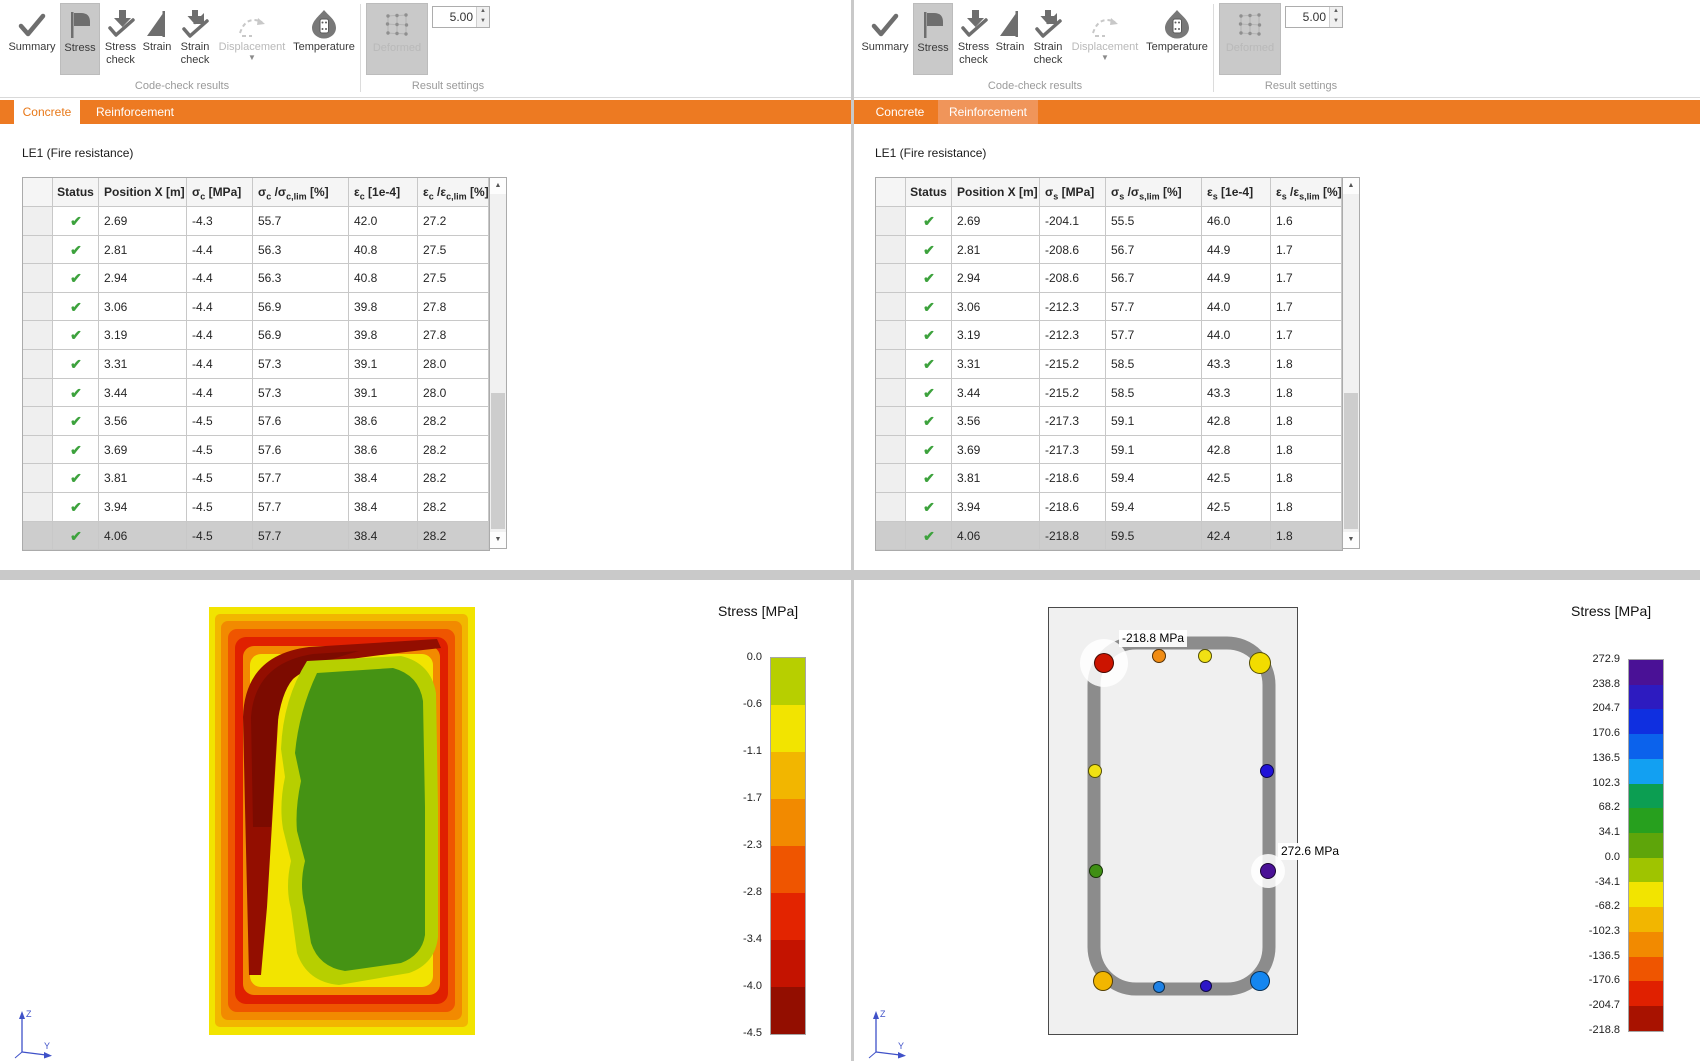 The width and height of the screenshot is (1700, 1061). Describe the element at coordinates (383, 478) in the screenshot. I see `value-cell: 38.4` at that location.